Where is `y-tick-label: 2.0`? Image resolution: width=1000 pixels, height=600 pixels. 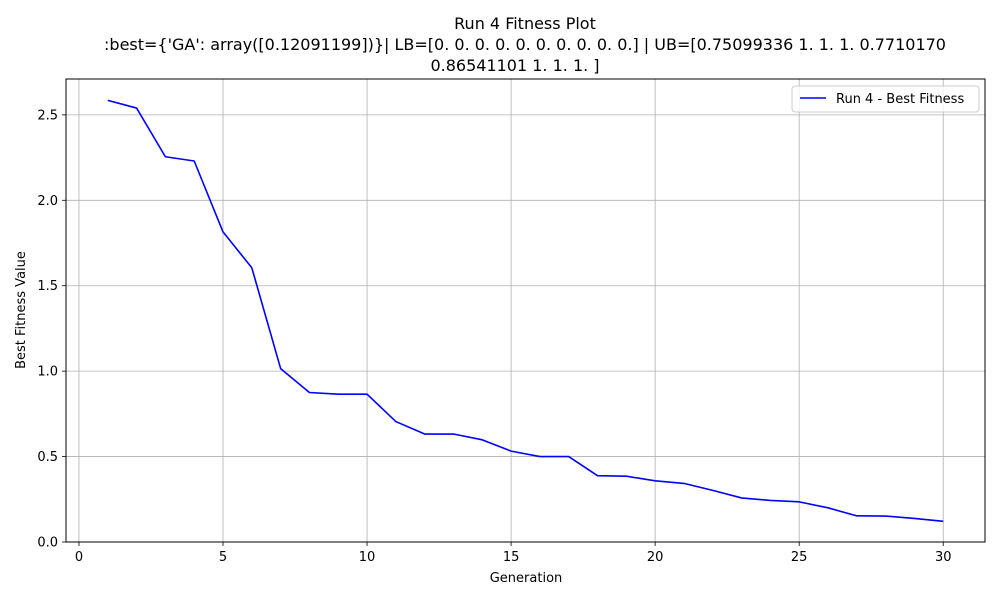
y-tick-label: 2.0 is located at coordinates (47, 201).